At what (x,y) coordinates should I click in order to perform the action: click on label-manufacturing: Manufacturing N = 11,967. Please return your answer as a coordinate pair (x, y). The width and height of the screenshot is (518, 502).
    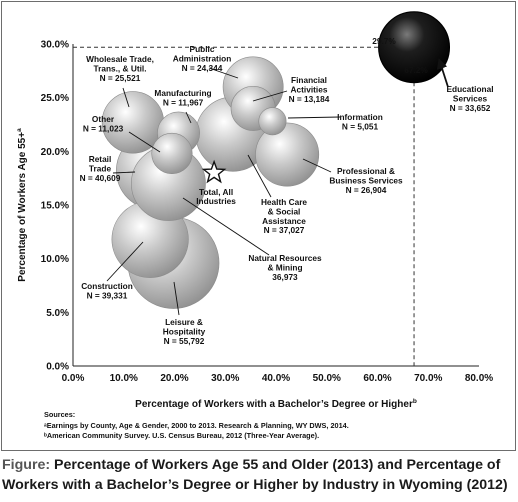
    Looking at the image, I should click on (182, 97).